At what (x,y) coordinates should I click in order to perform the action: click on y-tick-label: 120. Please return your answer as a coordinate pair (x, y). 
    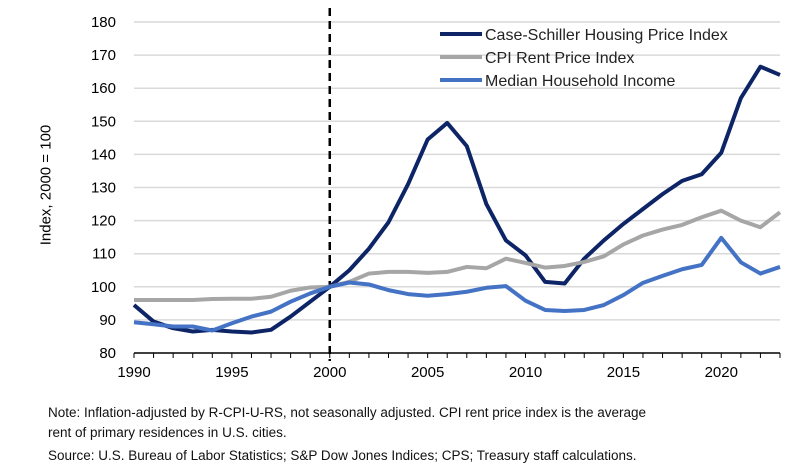
    Looking at the image, I should click on (103, 221).